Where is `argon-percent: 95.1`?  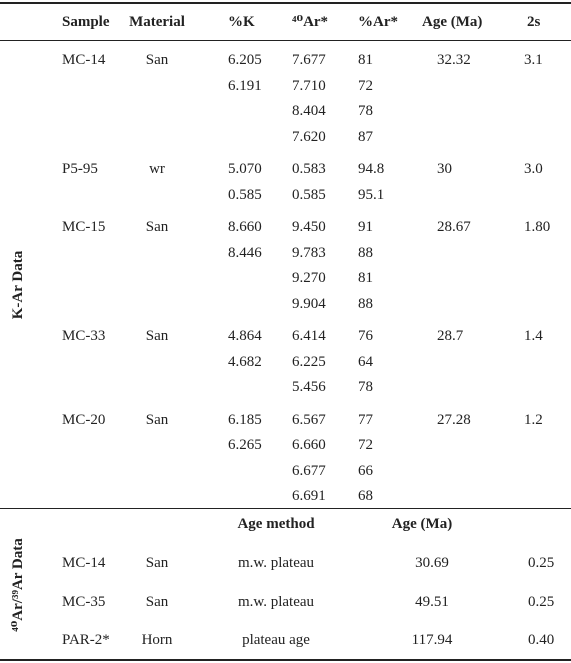 argon-percent: 95.1 is located at coordinates (371, 194).